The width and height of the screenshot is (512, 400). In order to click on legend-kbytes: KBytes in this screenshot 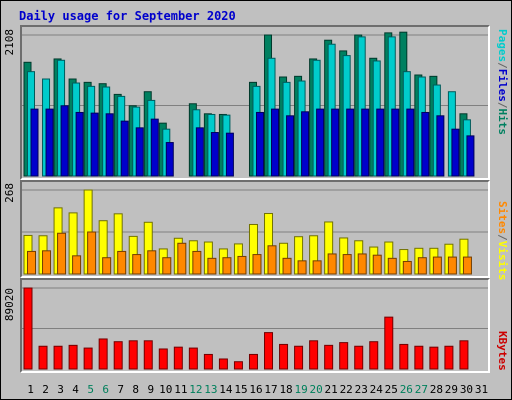, I will do `click(502, 351)`.